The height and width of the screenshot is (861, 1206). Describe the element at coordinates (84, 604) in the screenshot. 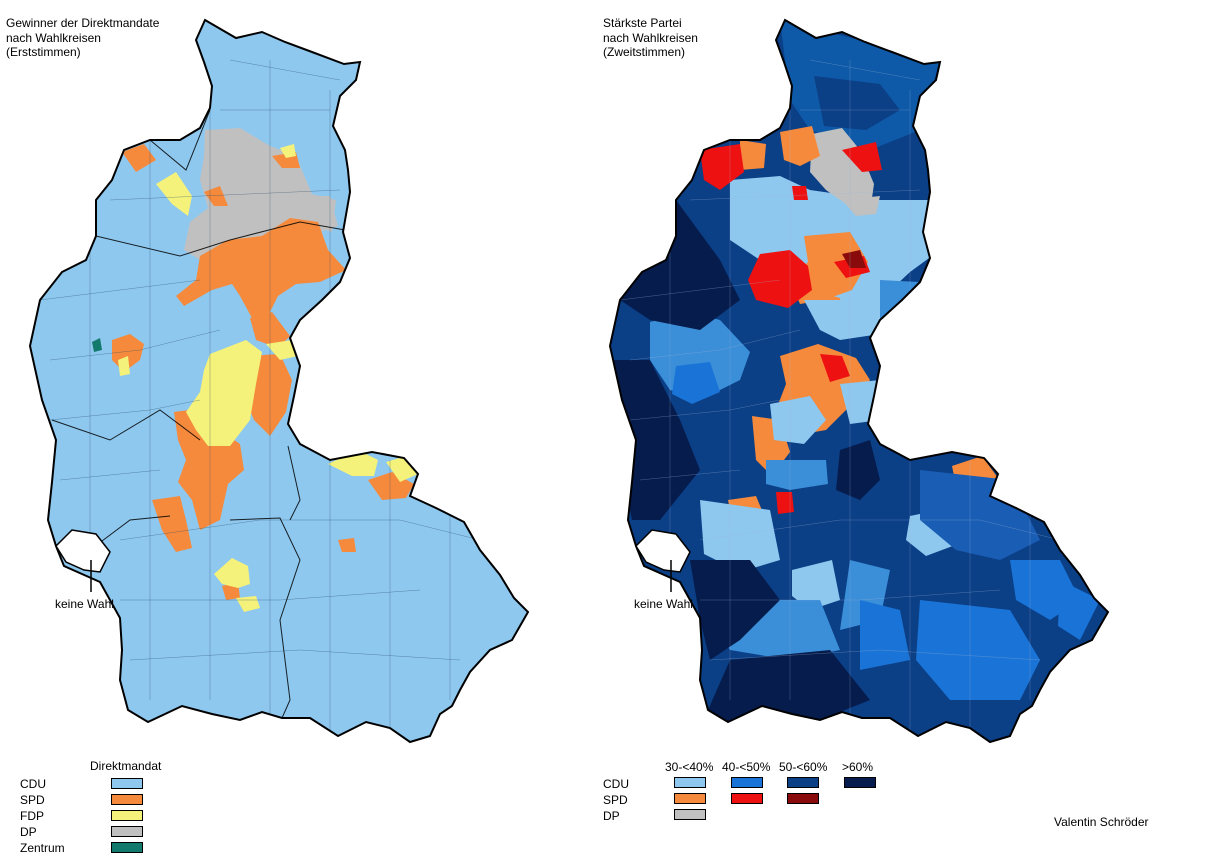

I see `left-no-vote-label: keine Wahl` at that location.